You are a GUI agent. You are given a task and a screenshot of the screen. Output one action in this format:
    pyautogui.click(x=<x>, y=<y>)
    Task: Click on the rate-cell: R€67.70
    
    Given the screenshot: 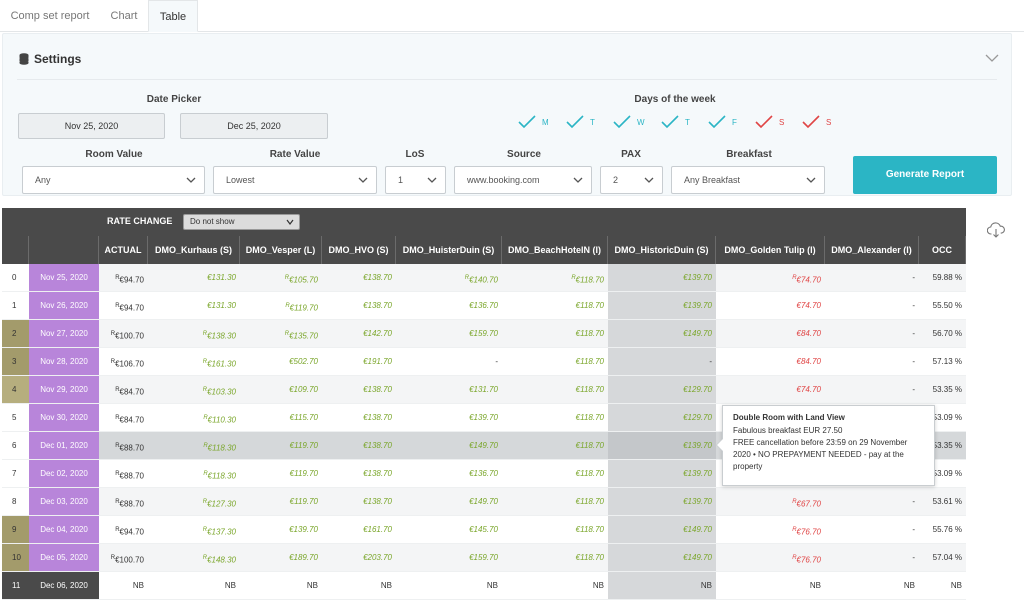 What is the action you would take?
    pyautogui.click(x=770, y=502)
    